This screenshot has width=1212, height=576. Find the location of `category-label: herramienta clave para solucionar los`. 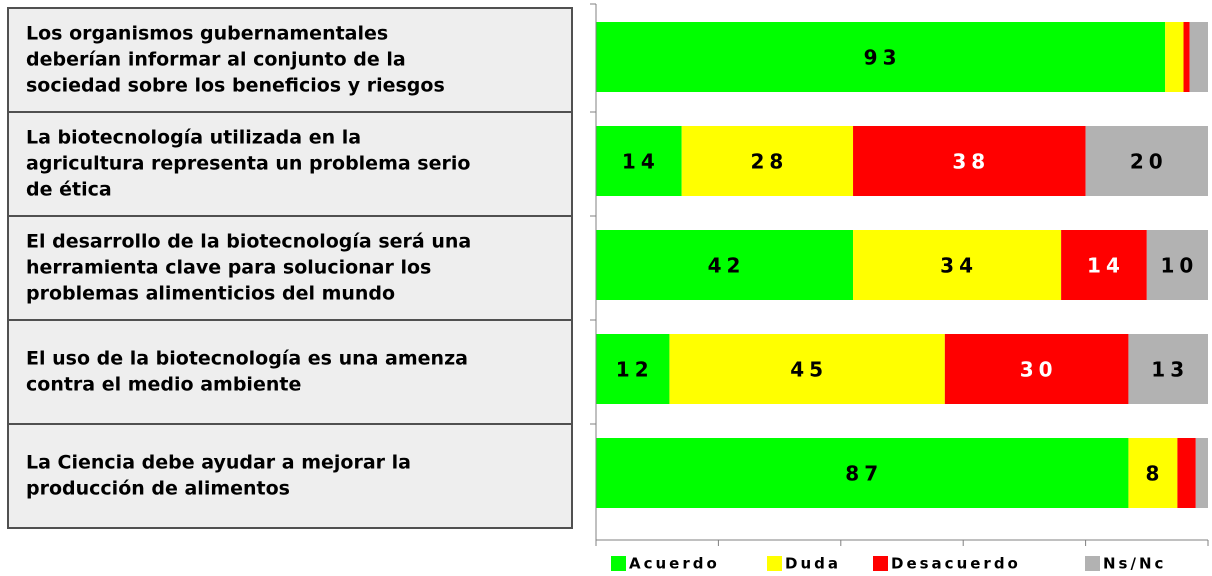

category-label: herramienta clave para solucionar los is located at coordinates (228, 268).